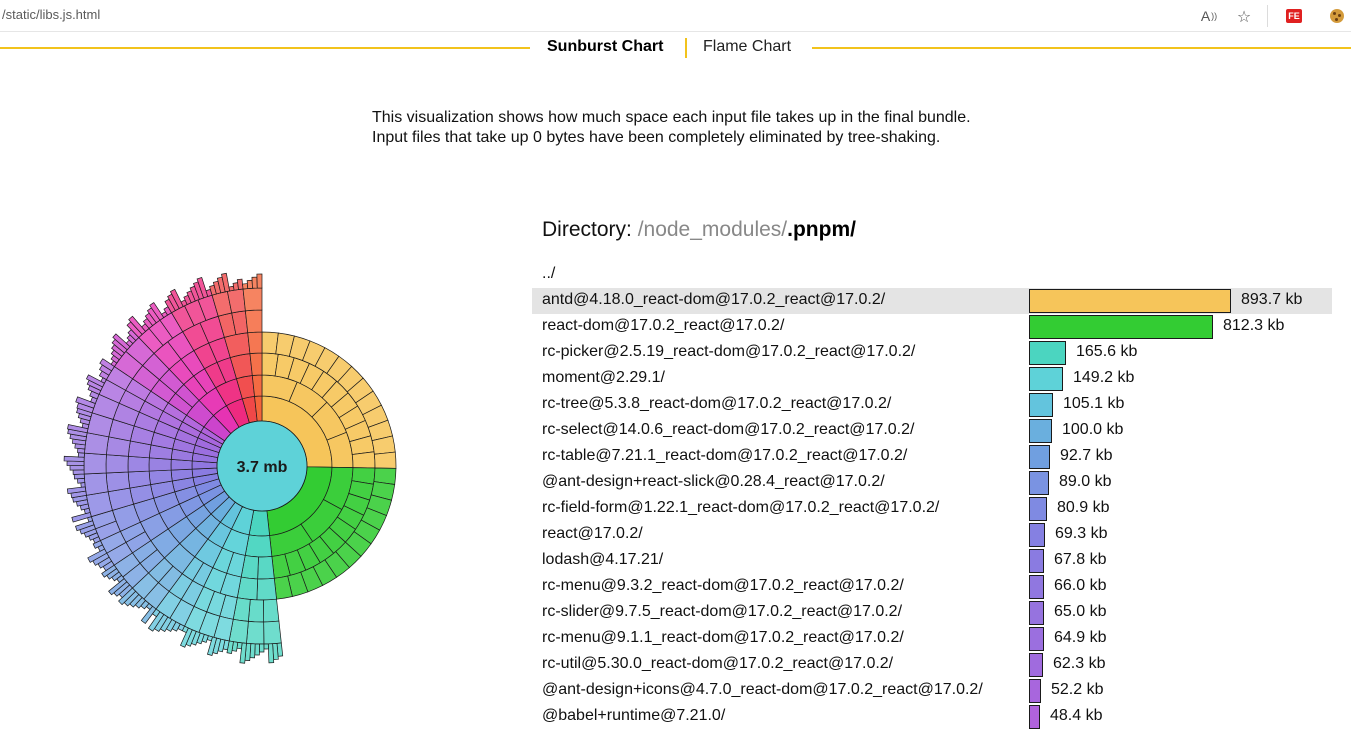 The image size is (1351, 736). Describe the element at coordinates (1244, 16) in the screenshot. I see `add-favorite-icon: ☆` at that location.